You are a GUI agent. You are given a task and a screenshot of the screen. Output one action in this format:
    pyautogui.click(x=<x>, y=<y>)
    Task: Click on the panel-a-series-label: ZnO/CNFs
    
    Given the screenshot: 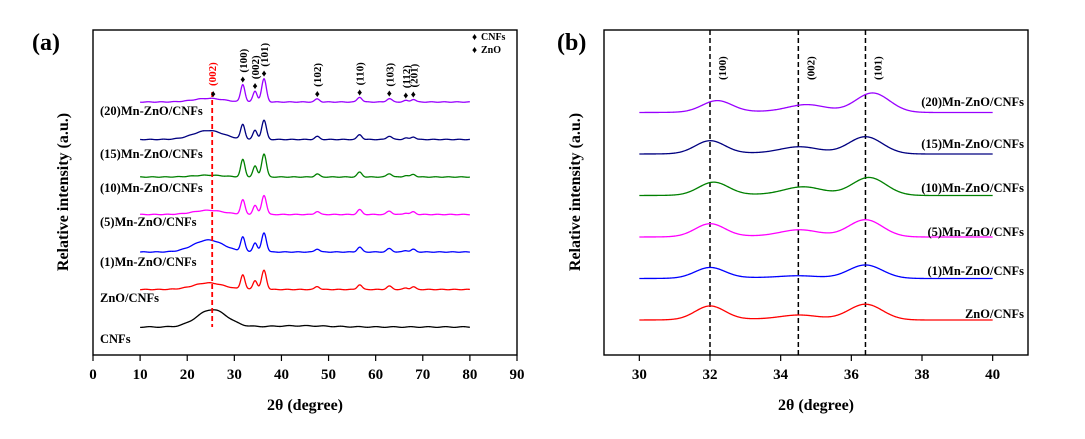 What is the action you would take?
    pyautogui.click(x=129, y=298)
    